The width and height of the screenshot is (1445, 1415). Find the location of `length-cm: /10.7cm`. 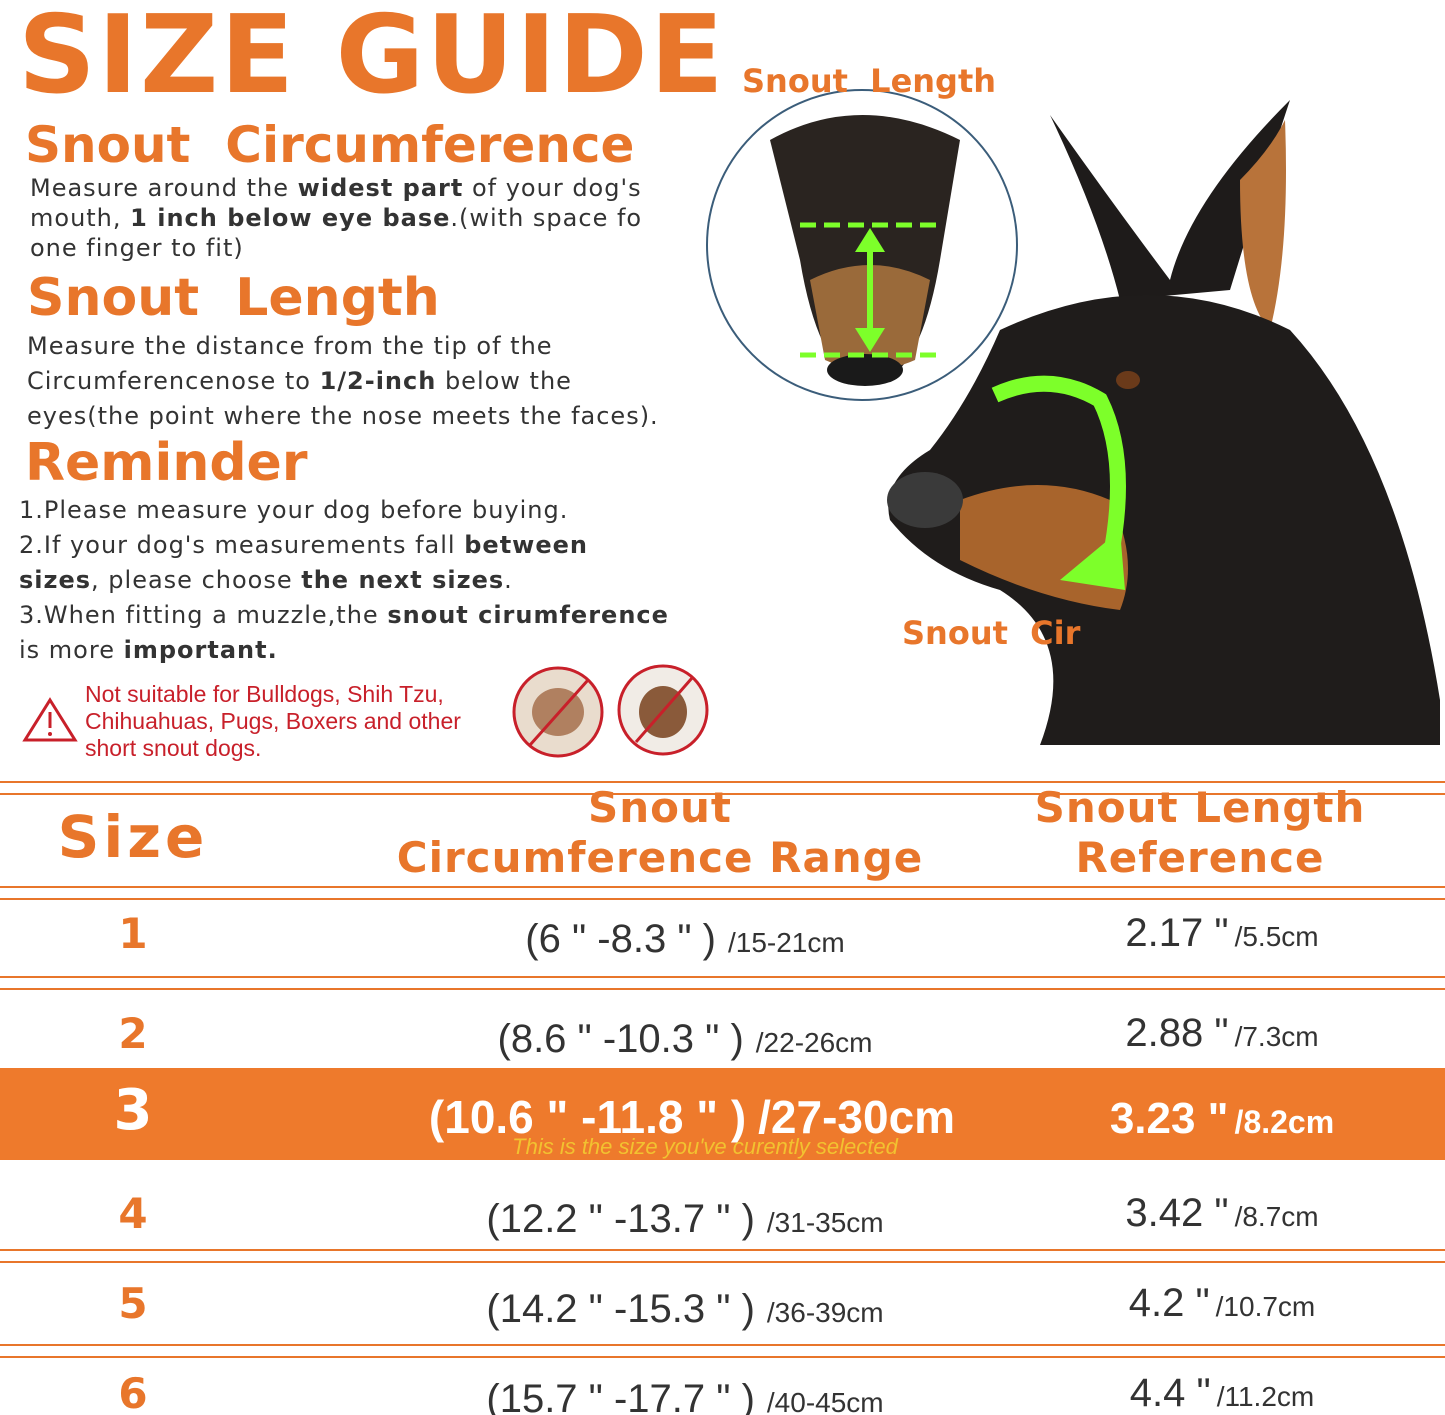

length-cm: /10.7cm is located at coordinates (1266, 1306).